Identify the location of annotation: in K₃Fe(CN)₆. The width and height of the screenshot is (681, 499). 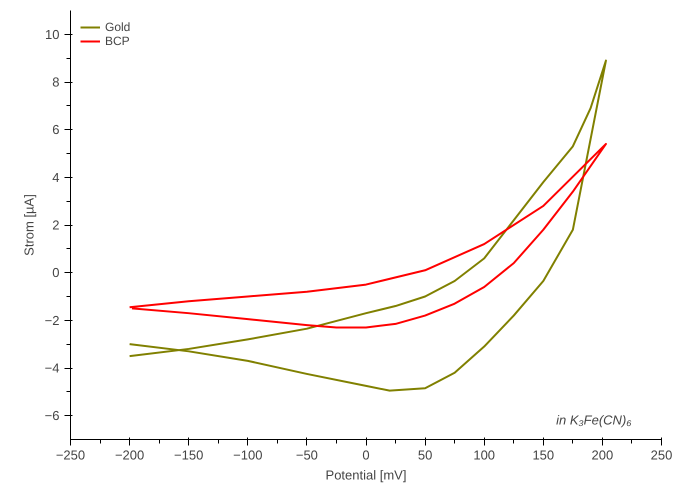
(594, 420).